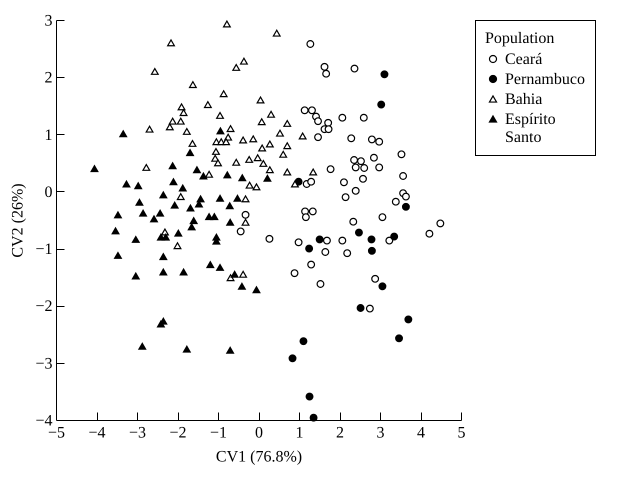 This screenshot has height=480, width=642. Describe the element at coordinates (97, 433) in the screenshot. I see `x-tick-label: −4` at that location.